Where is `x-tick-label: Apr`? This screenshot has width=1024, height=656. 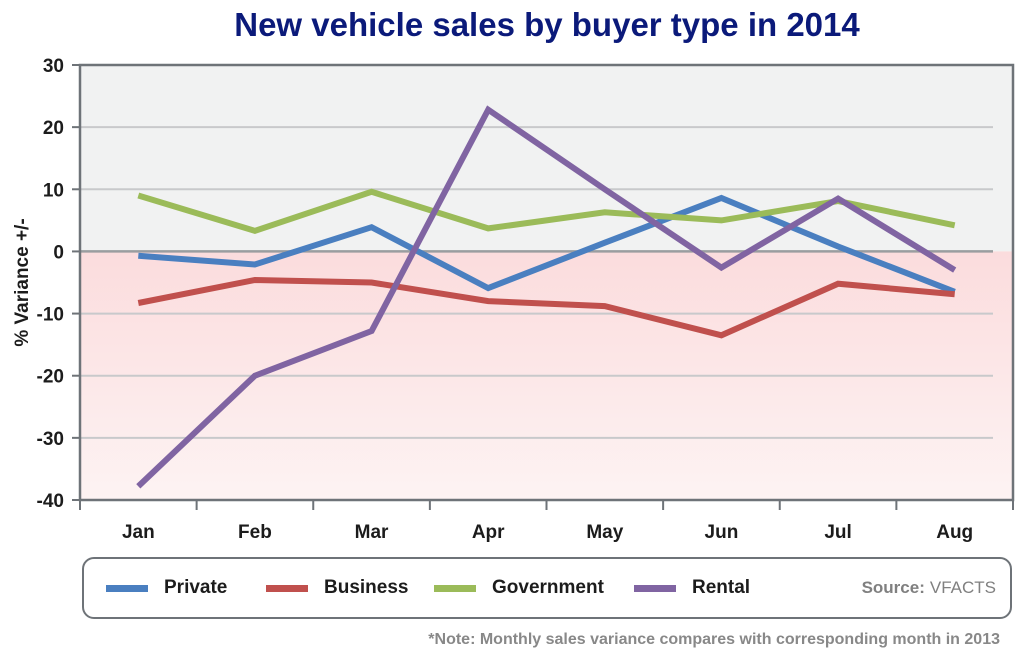 x-tick-label: Apr is located at coordinates (488, 532).